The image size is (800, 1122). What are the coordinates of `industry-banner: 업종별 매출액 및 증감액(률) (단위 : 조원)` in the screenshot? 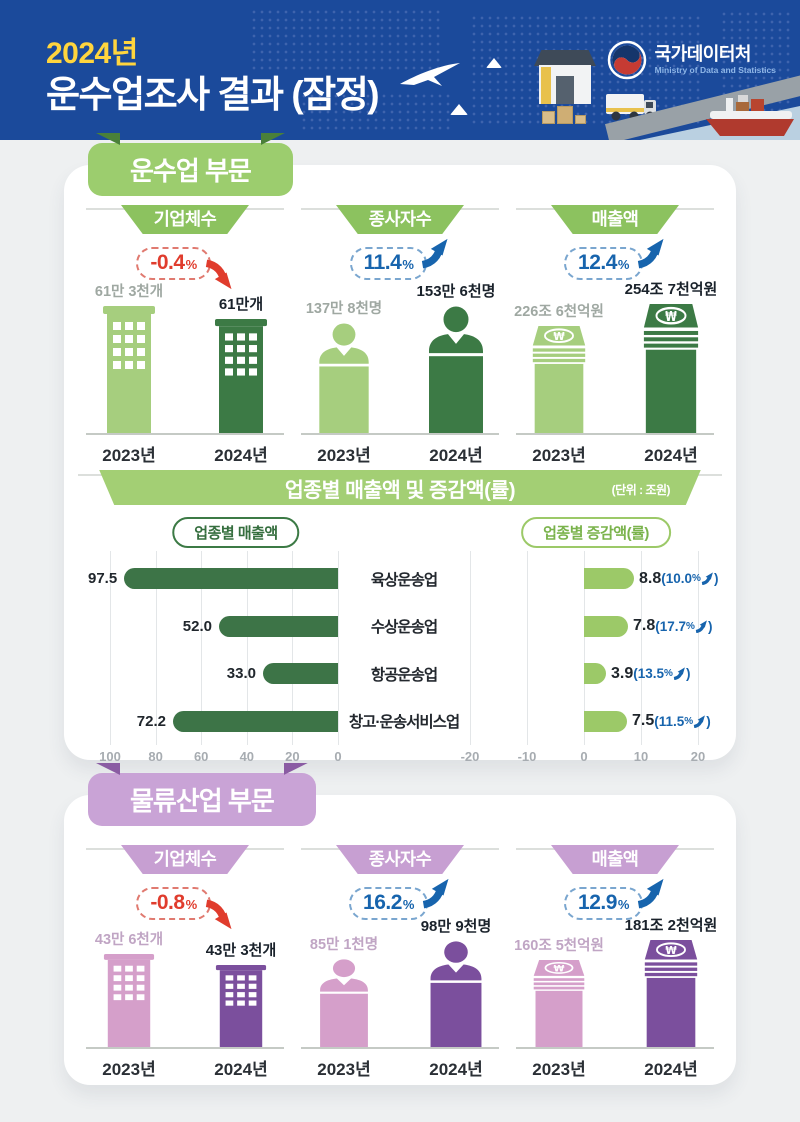 It's located at (400, 487).